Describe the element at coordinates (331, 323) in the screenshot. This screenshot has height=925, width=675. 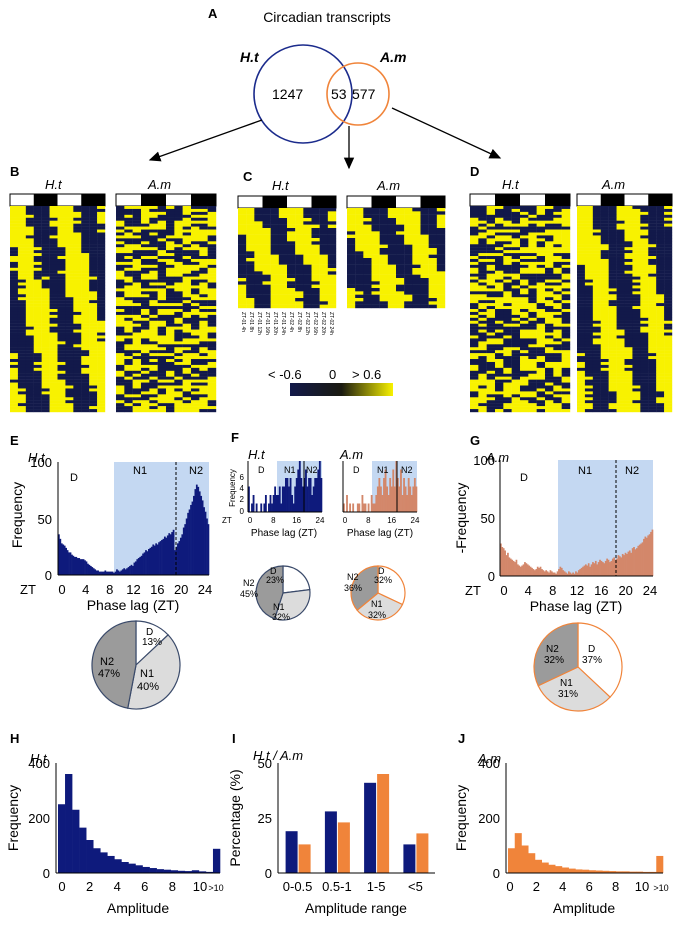
I see `heatmap-tick-label: ZT-02 24h` at that location.